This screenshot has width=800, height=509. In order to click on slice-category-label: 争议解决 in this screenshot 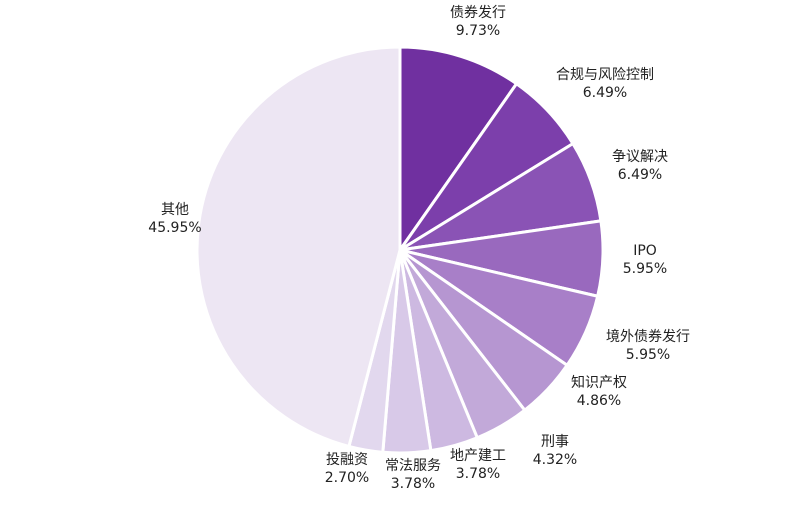, I will do `click(640, 157)`.